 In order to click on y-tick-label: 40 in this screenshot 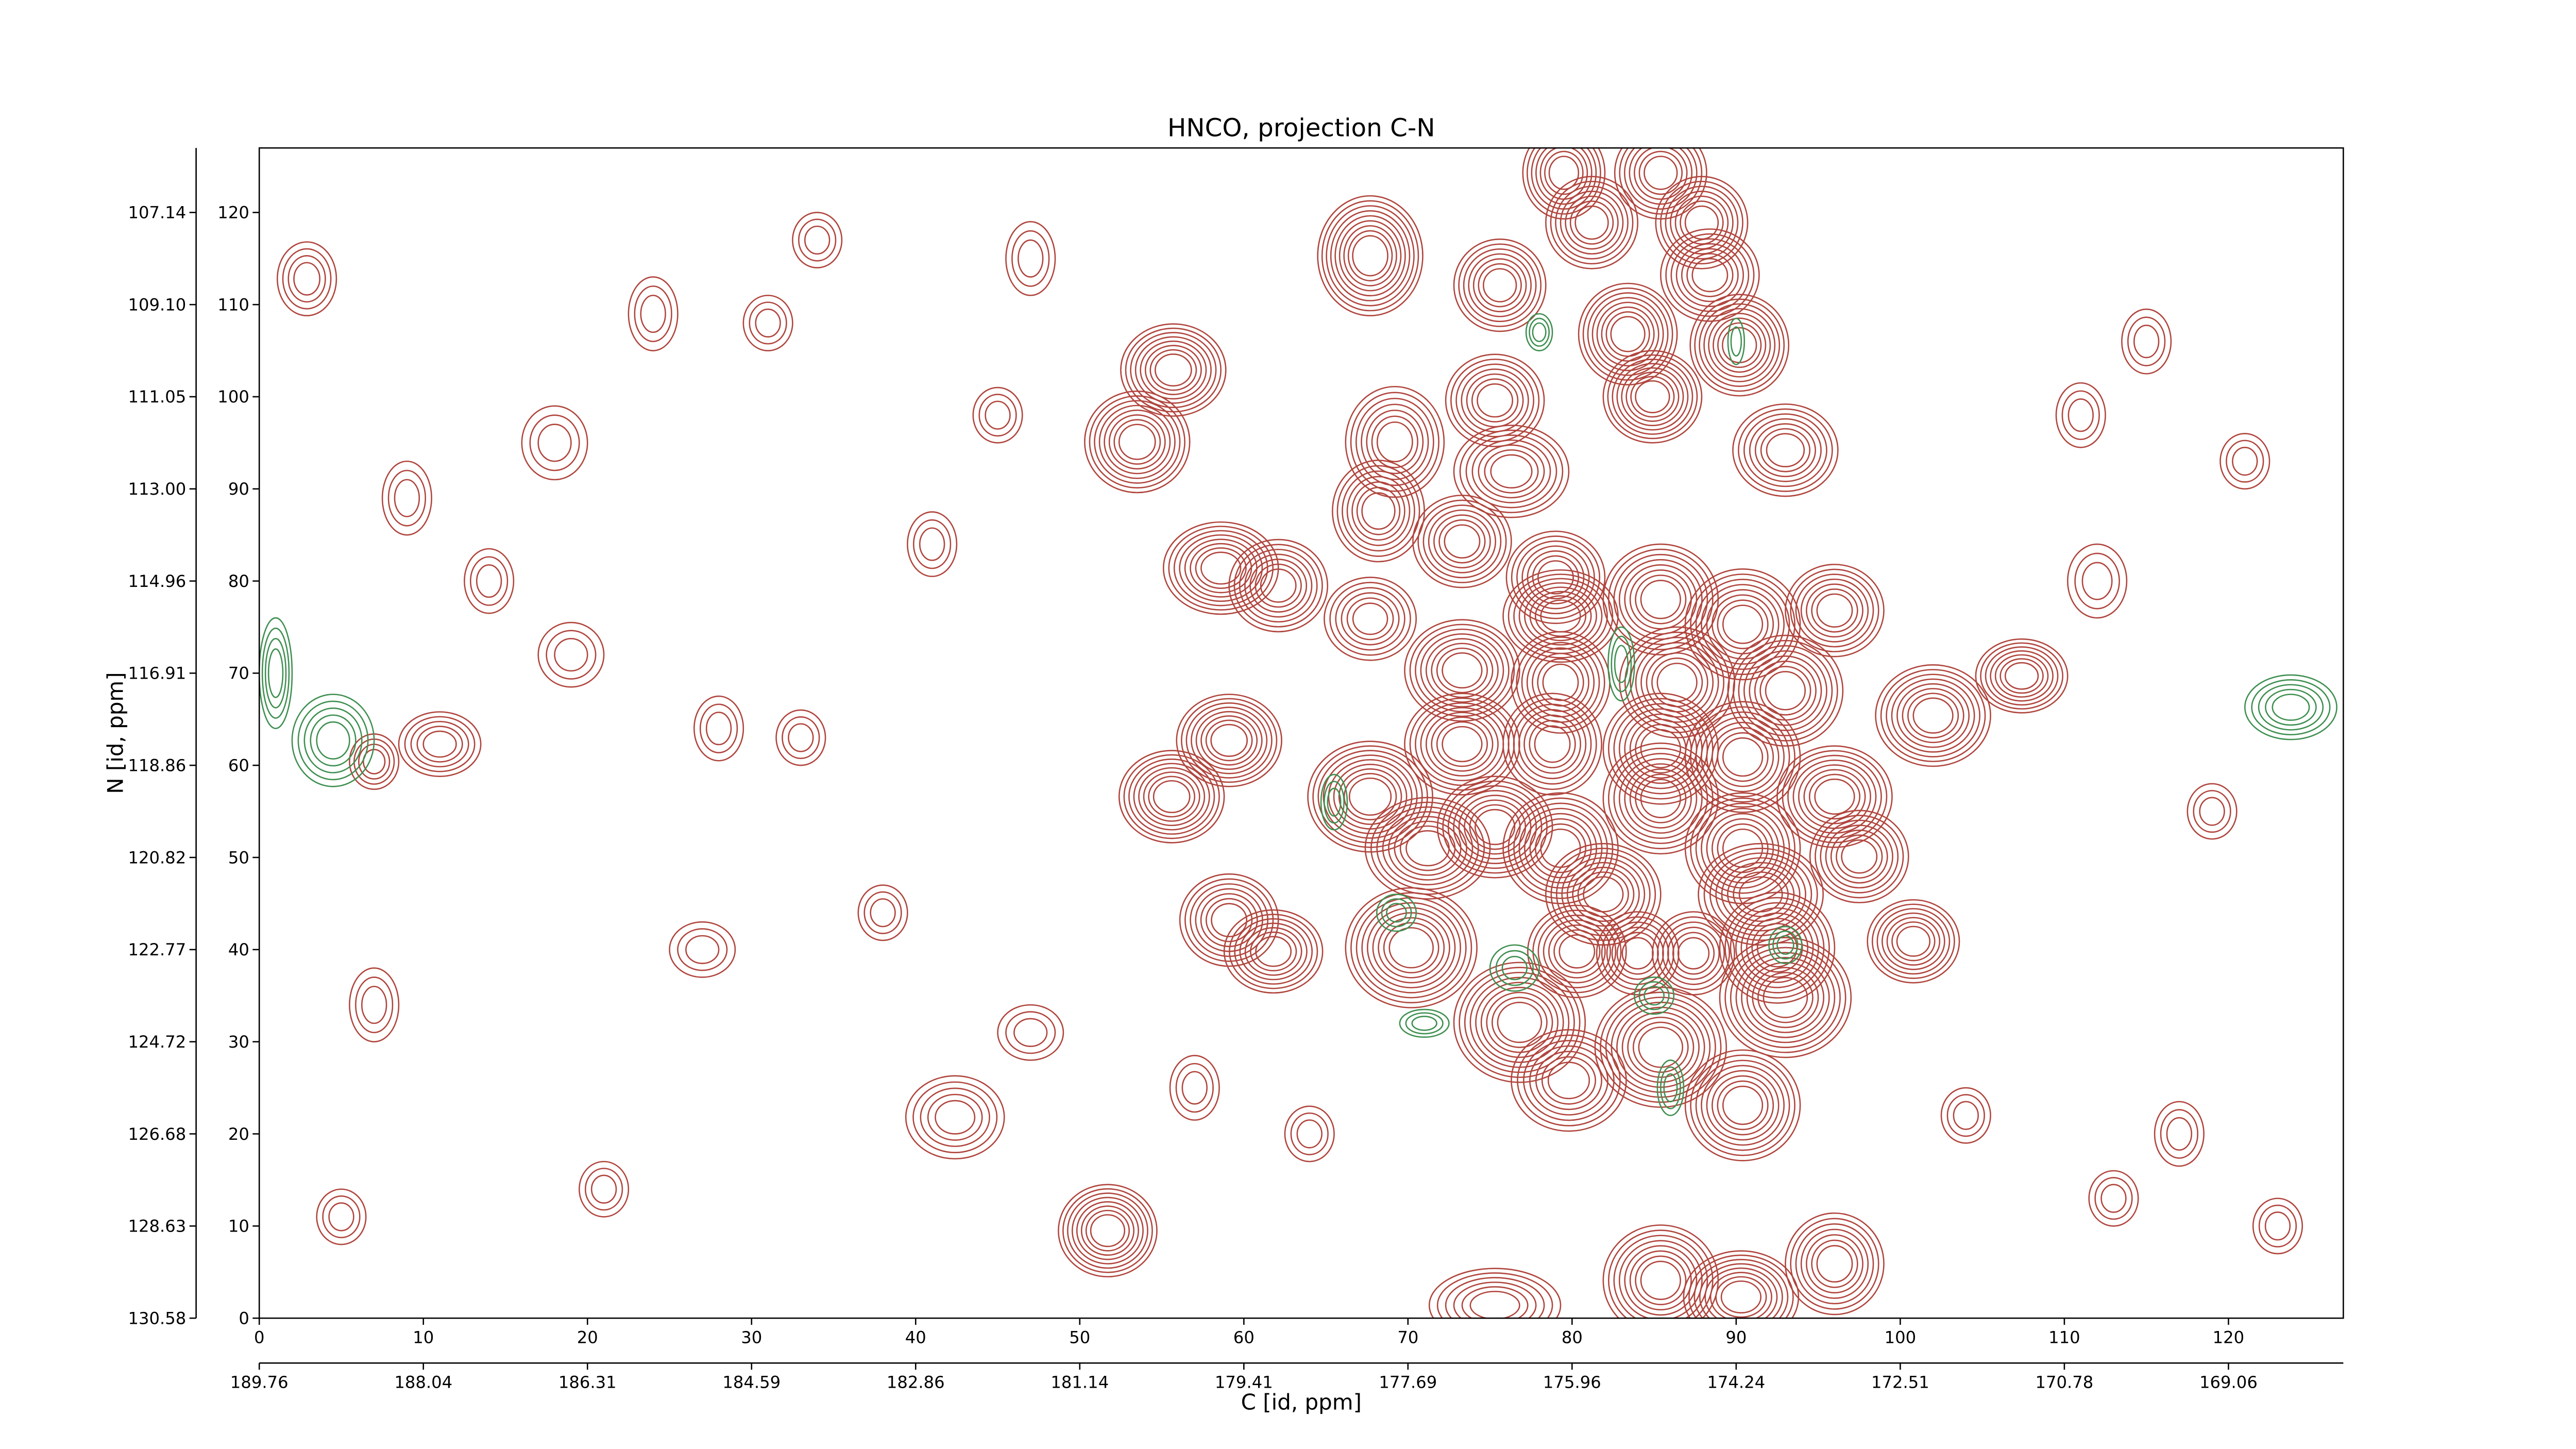, I will do `click(238, 949)`.